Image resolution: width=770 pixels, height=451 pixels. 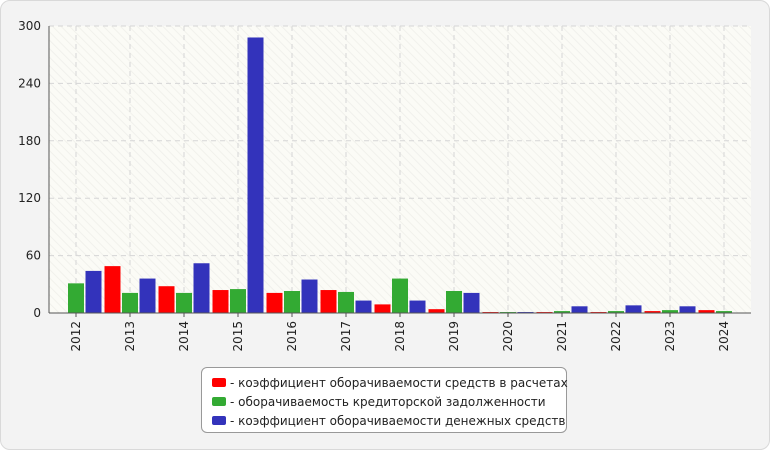 What do you see at coordinates (508, 336) in the screenshot?
I see `x-tick-label: 2020` at bounding box center [508, 336].